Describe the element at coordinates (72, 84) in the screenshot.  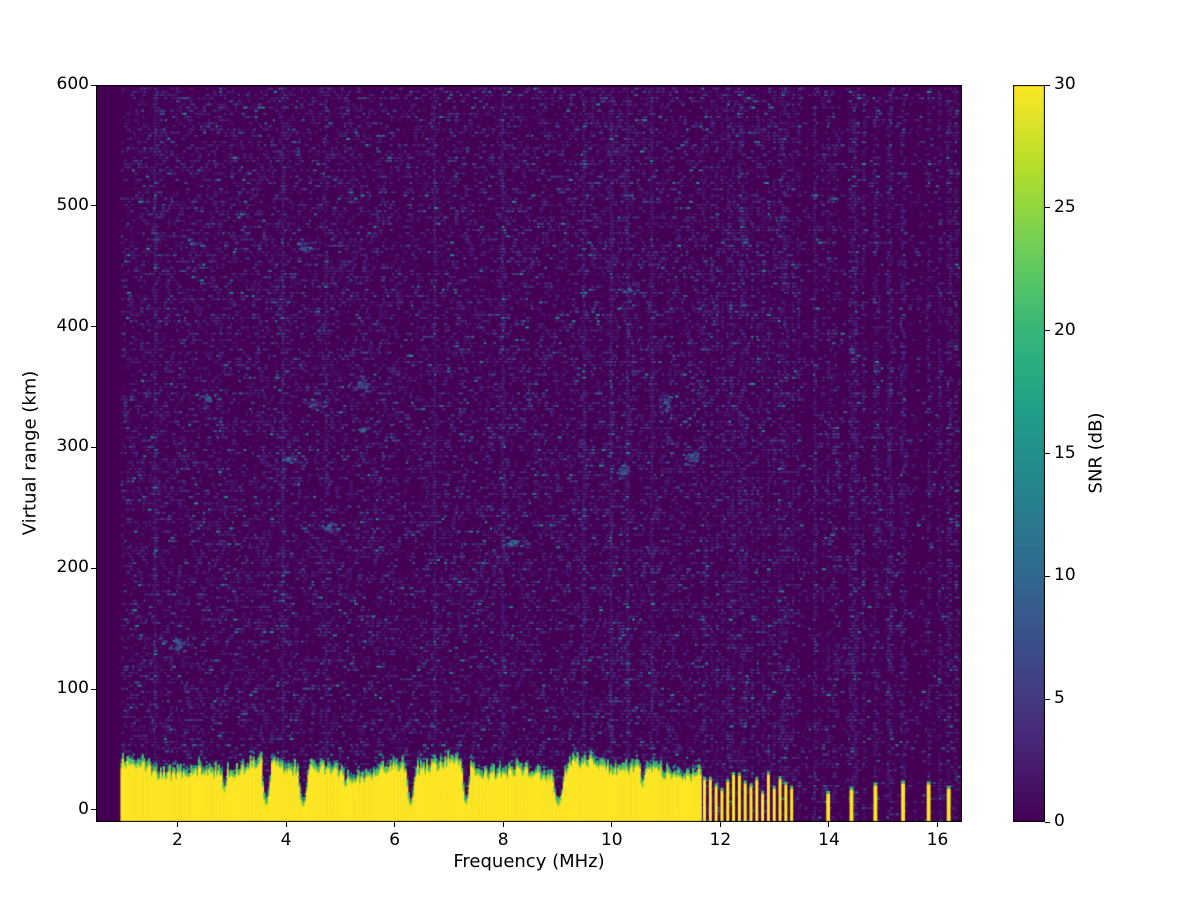
I see `y-tick-label: 600` at that location.